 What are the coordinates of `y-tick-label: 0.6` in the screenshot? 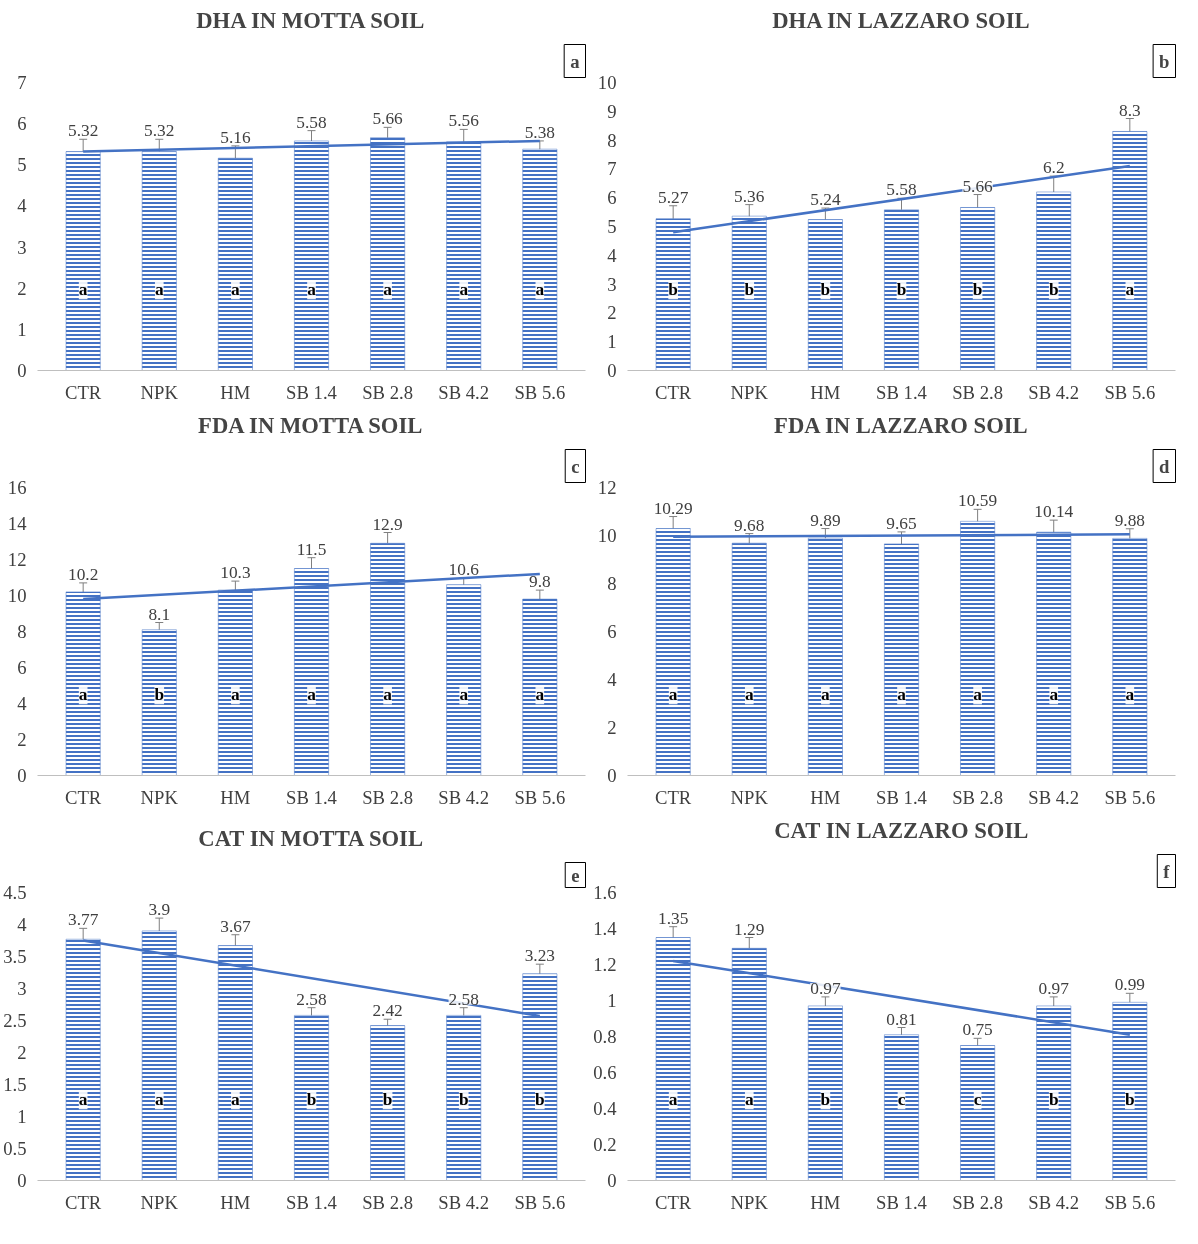 It's located at (605, 1072).